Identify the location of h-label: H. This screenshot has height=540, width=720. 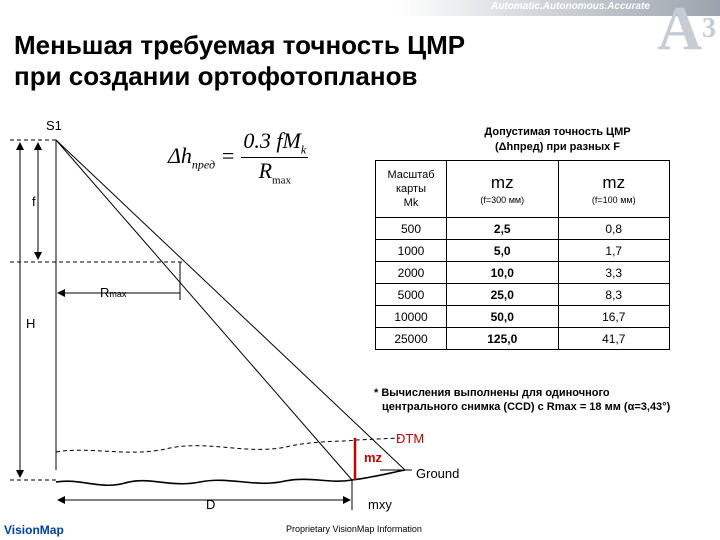
(31, 323).